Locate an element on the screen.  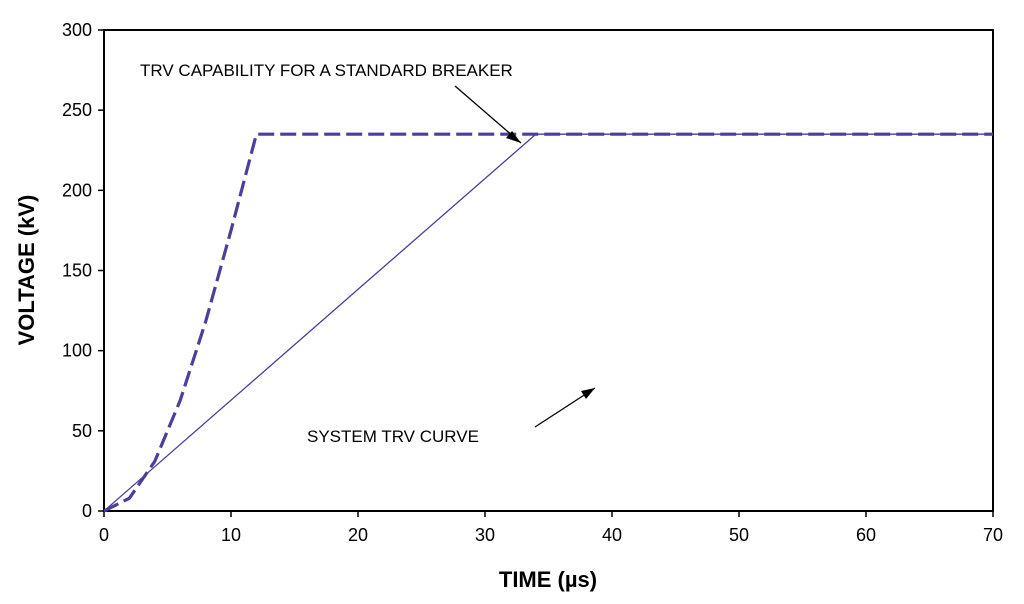
x-axis: 0 10 20 30 40 50 60 70 is located at coordinates (551, 528).